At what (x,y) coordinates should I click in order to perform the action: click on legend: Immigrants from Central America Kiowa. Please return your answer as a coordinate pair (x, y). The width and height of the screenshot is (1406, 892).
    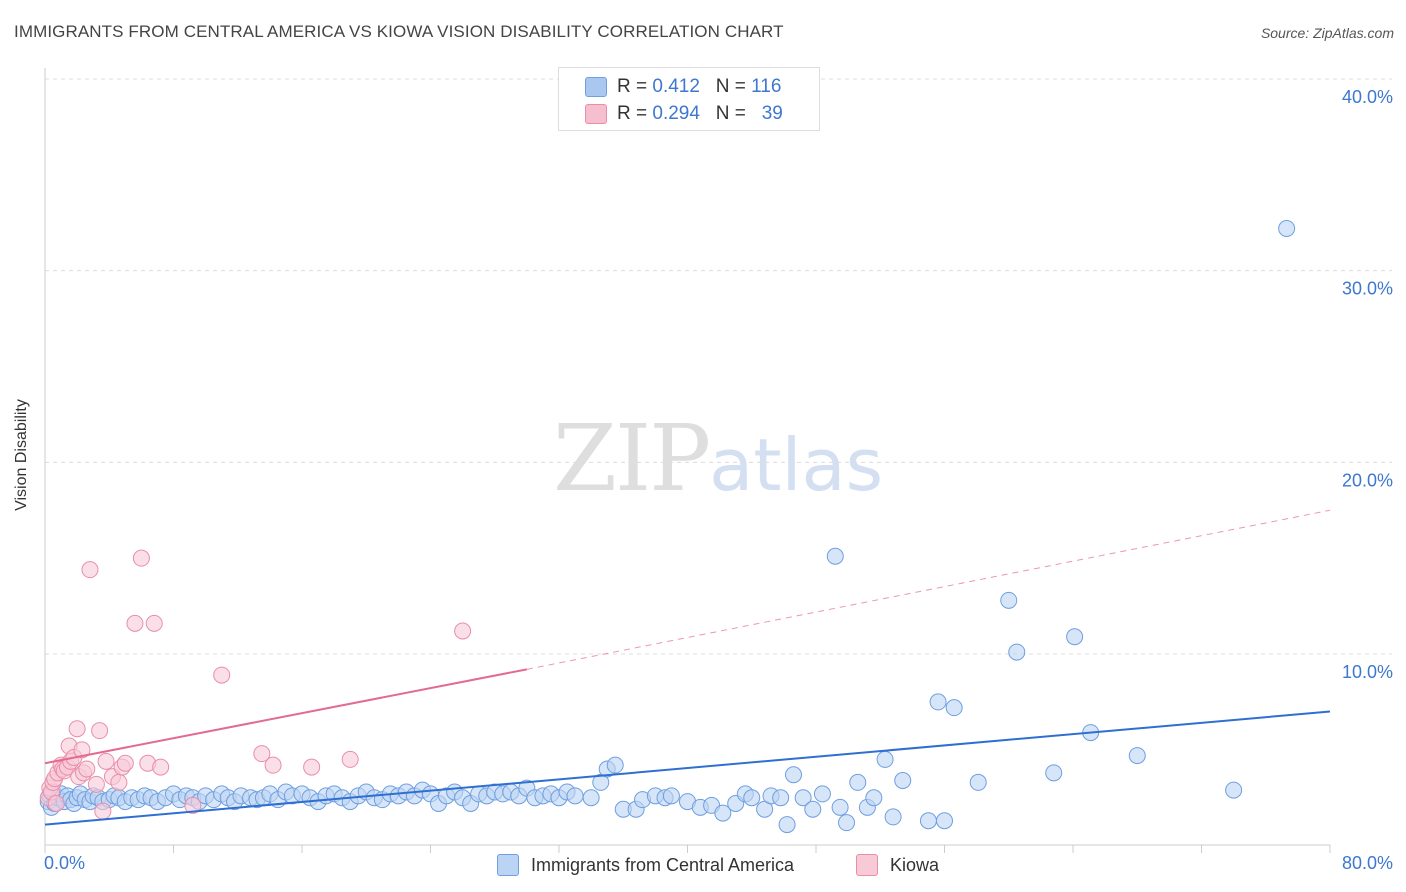
    Looking at the image, I should click on (703, 865).